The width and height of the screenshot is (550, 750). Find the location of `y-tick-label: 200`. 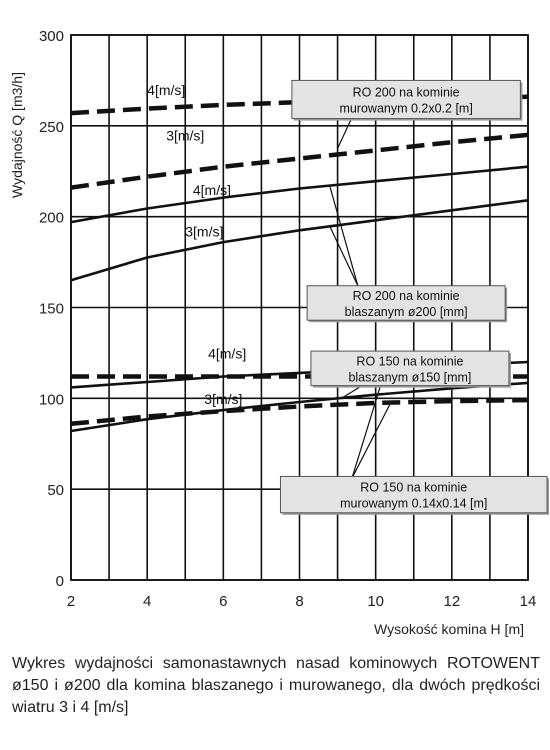

y-tick-label: 200 is located at coordinates (51, 218).